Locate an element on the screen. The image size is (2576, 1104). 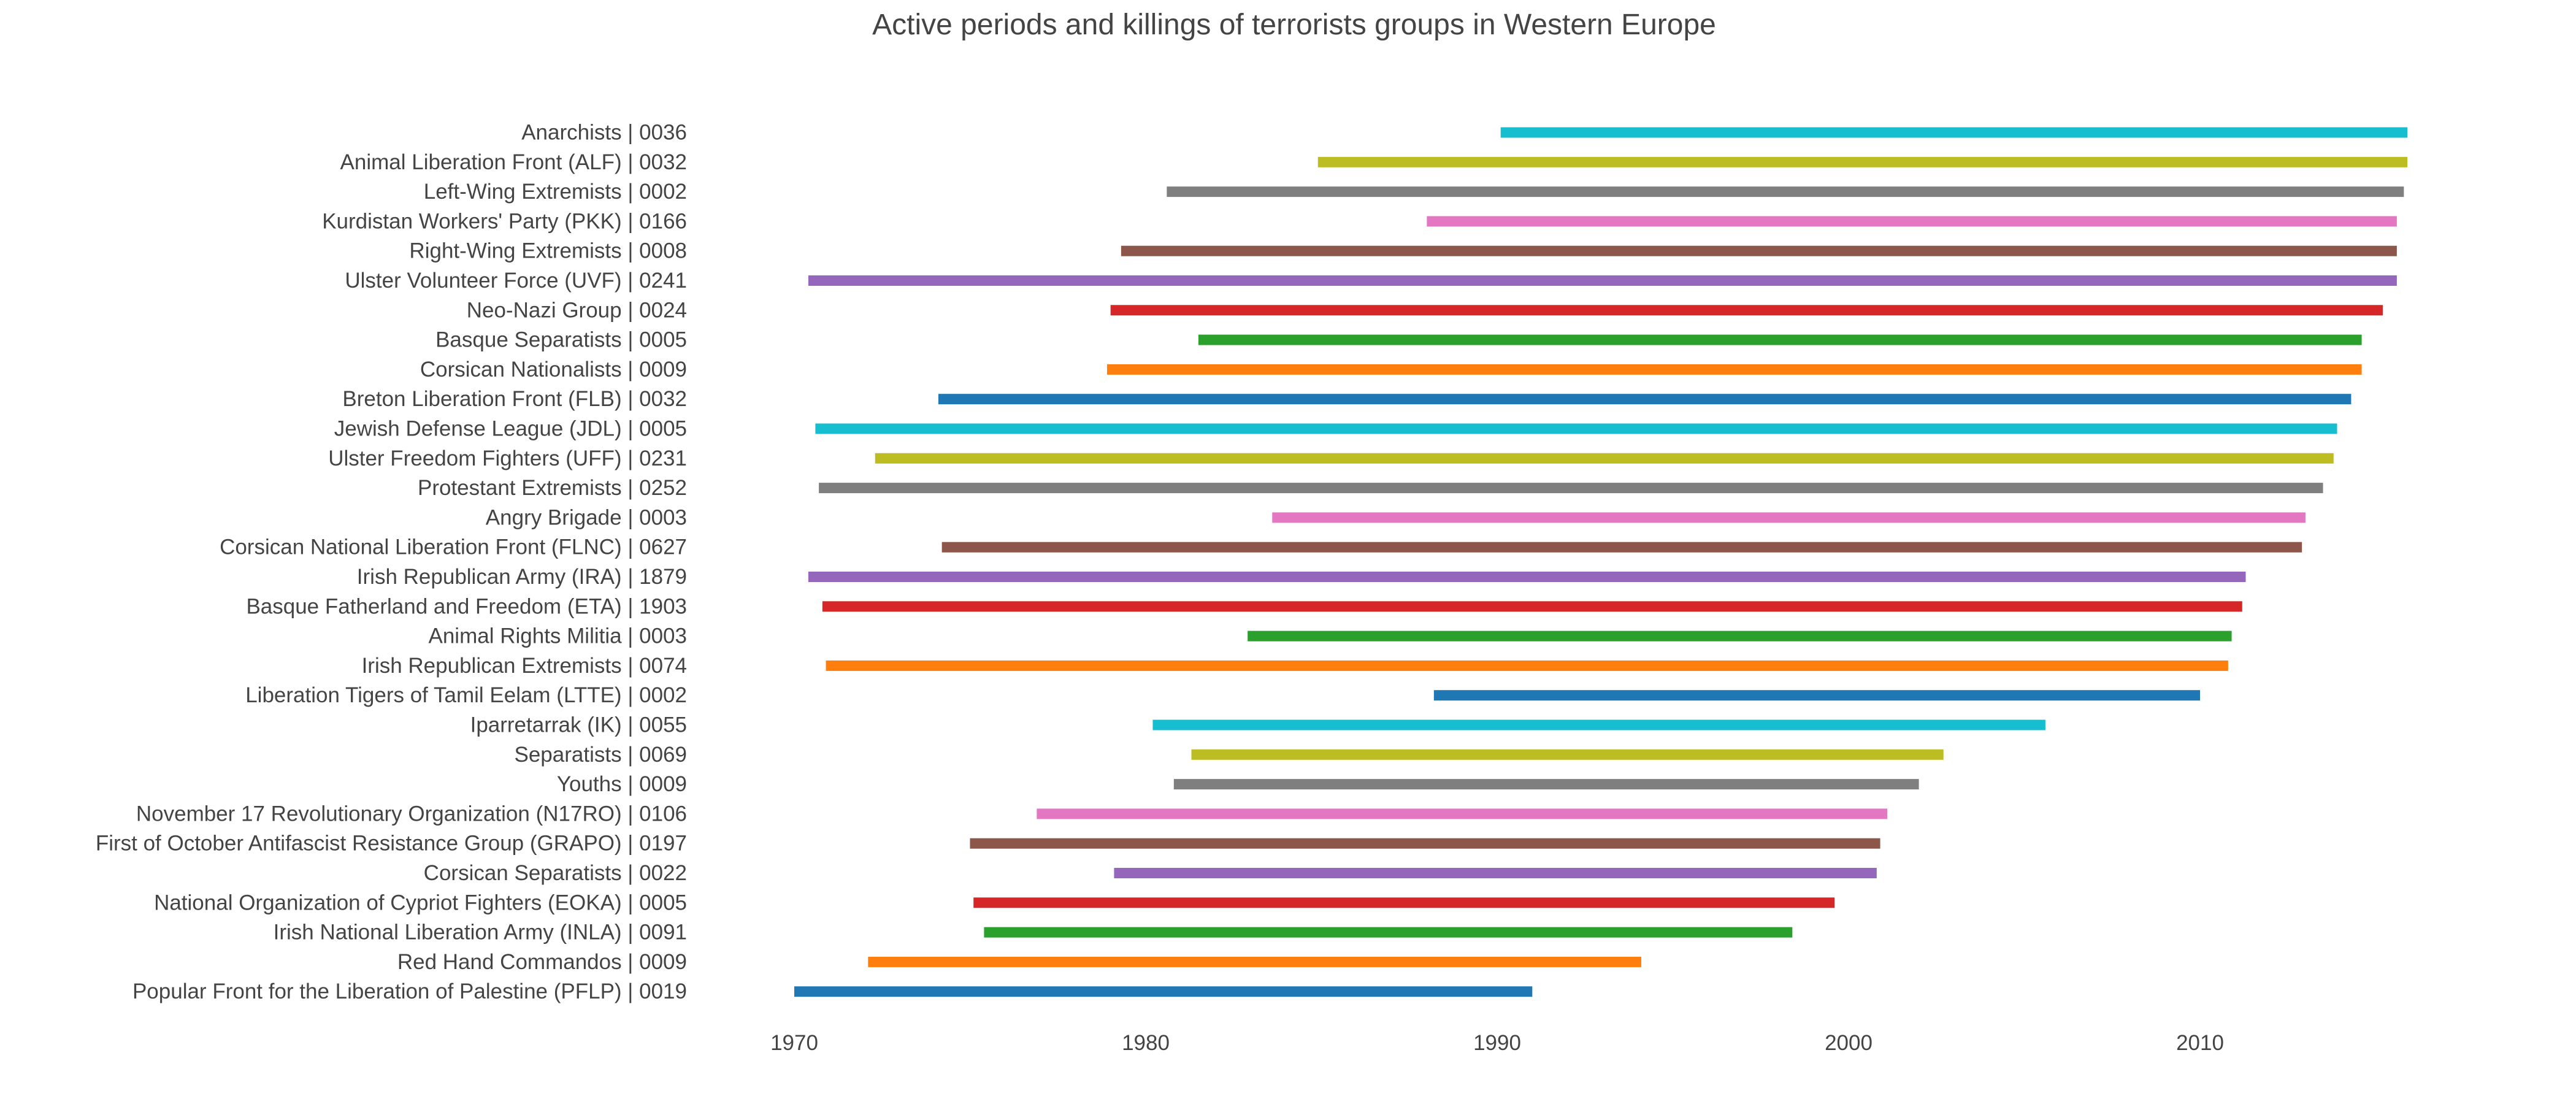
group-label: Basque Separatists | 0005 is located at coordinates (561, 340).